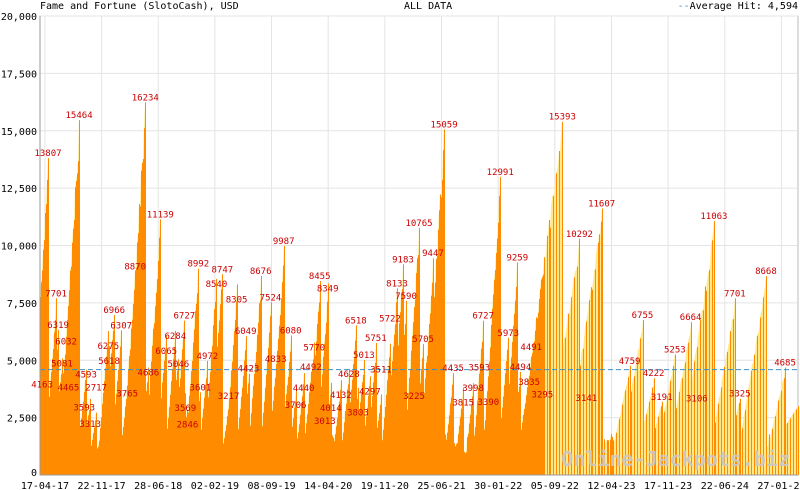 Image resolution: width=800 pixels, height=490 pixels. Describe the element at coordinates (66, 343) in the screenshot. I see `peak-label: 6032` at that location.